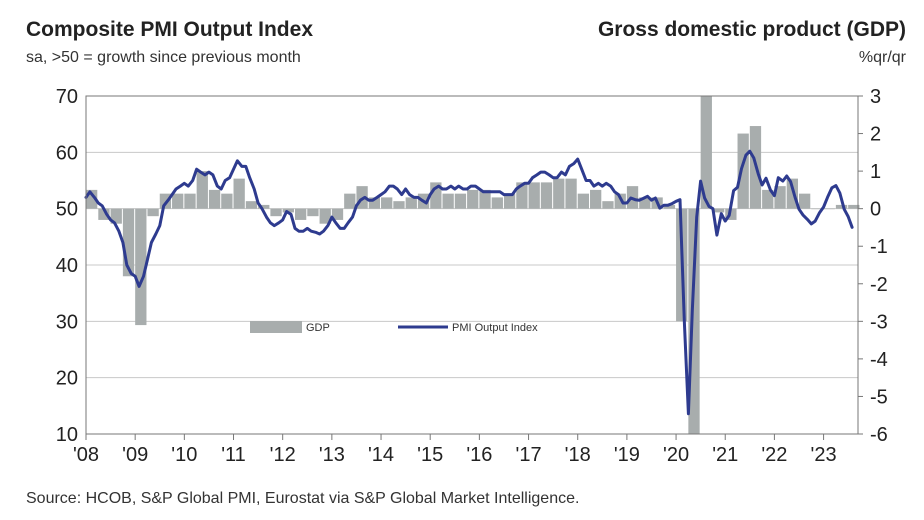  What do you see at coordinates (879, 397) in the screenshot?
I see `right-tick-label: -5` at bounding box center [879, 397].